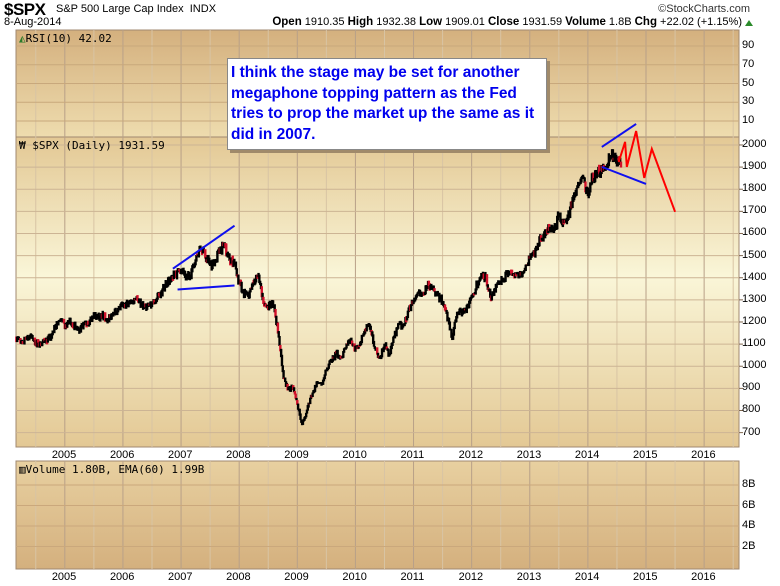  What do you see at coordinates (754, 298) in the screenshot?
I see `y-tick-label: 1300` at bounding box center [754, 298].